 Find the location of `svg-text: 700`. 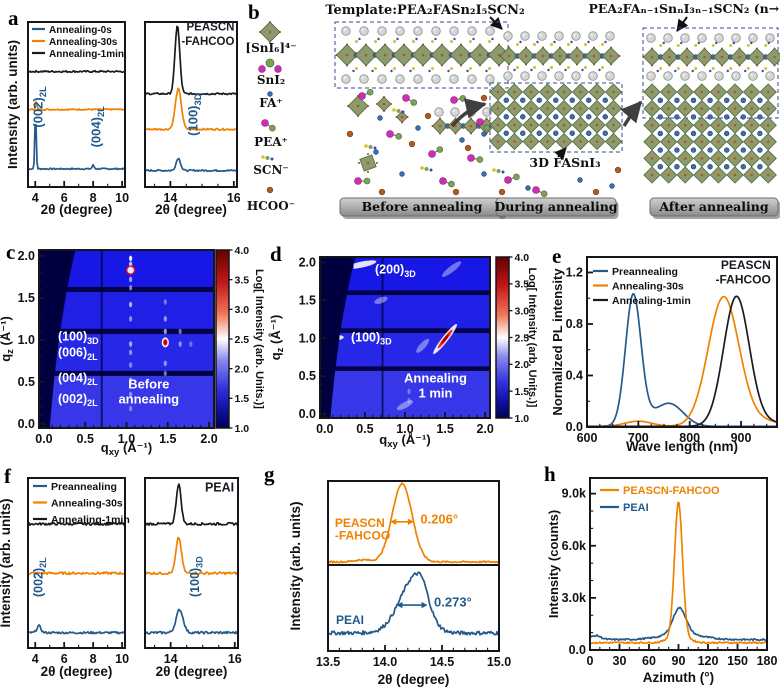

svg-text: 700 is located at coordinates (638, 438).